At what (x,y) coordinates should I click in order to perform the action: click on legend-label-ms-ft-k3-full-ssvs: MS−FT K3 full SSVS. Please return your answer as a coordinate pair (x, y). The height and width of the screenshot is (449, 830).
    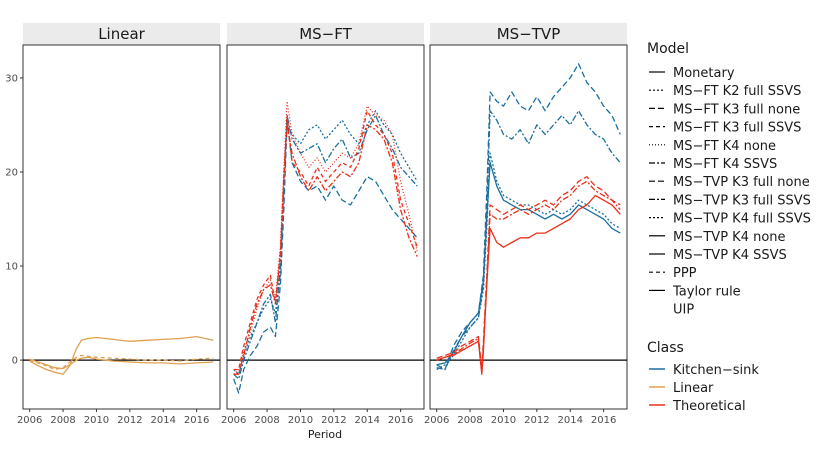
    Looking at the image, I should click on (737, 128).